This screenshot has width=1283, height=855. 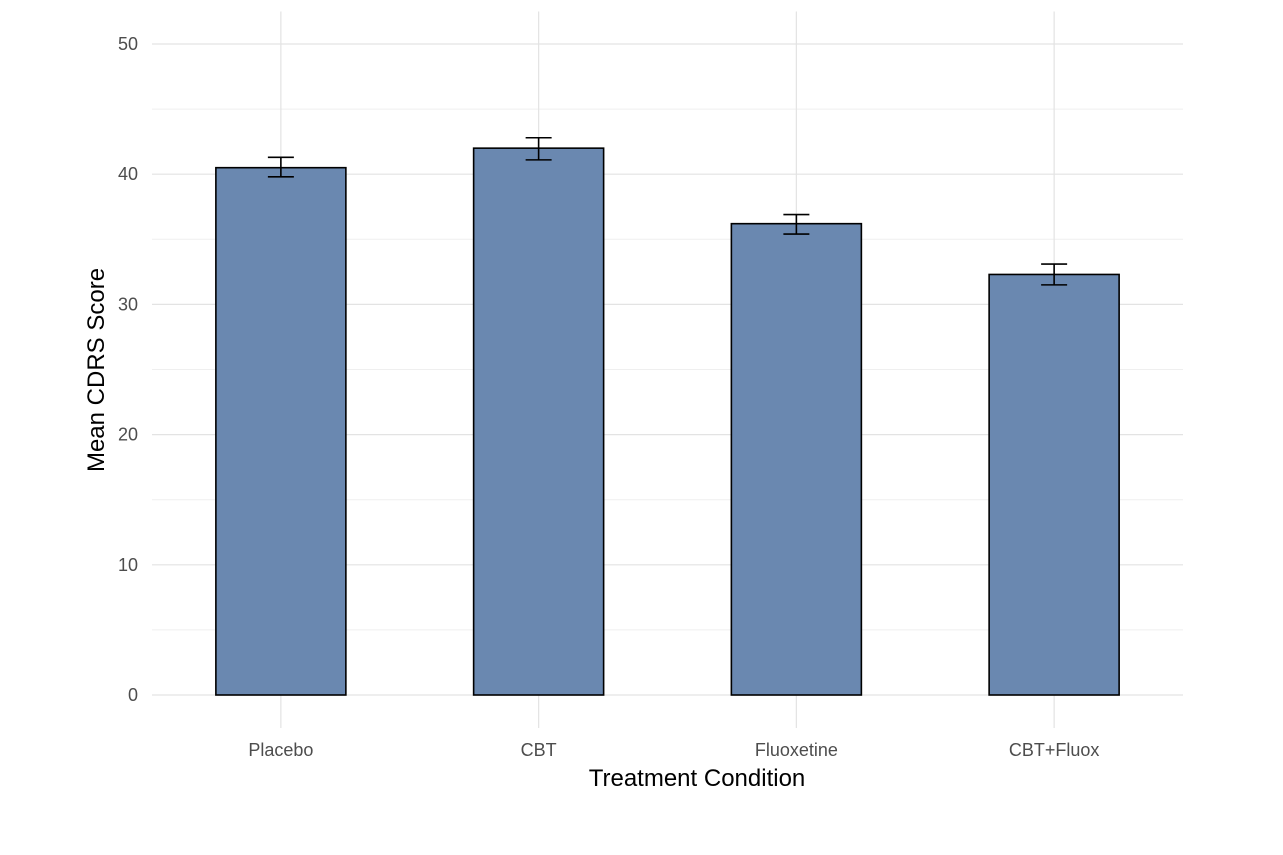 I want to click on x-tick-label: Placebo, so click(x=280, y=750).